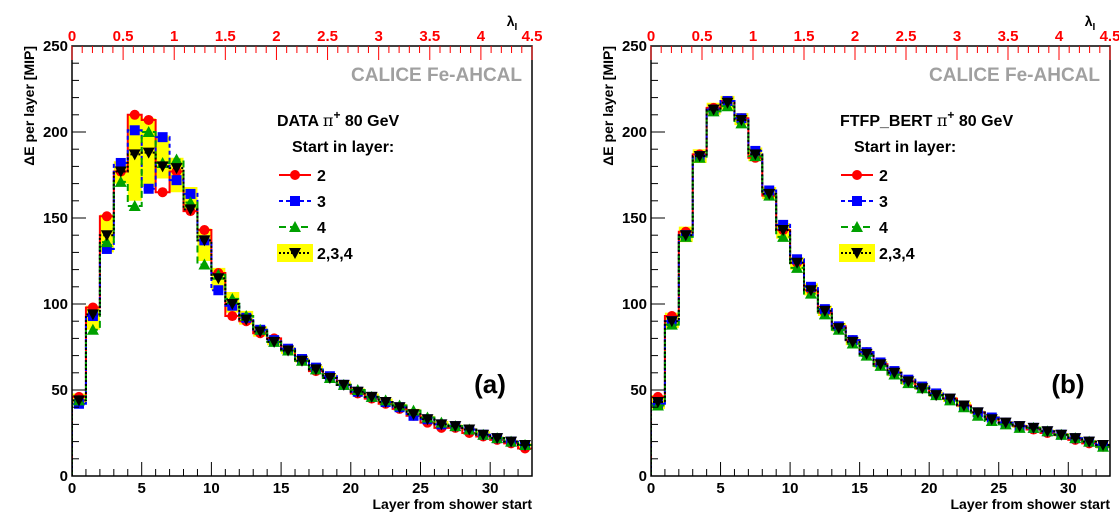 The image size is (1119, 525). I want to click on legend-label: 2,3,4, so click(335, 254).